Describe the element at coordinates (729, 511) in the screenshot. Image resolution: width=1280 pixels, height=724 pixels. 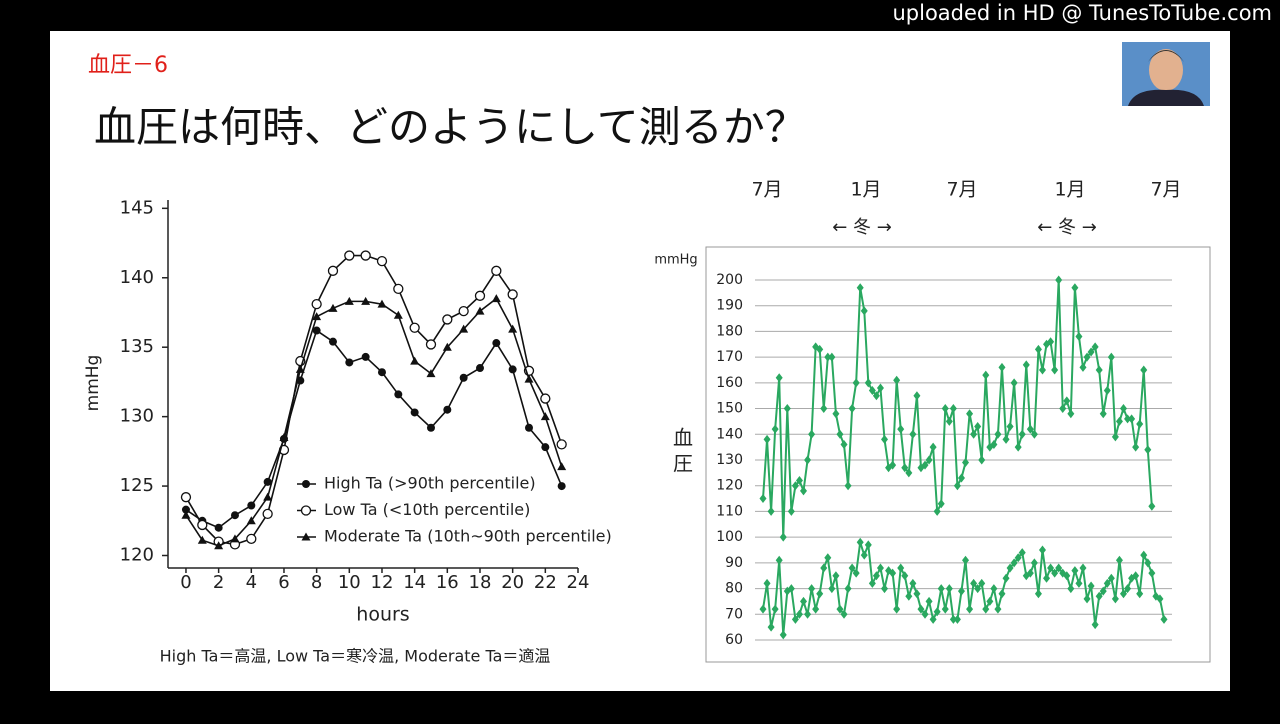
I see `y-tick-label: 110` at that location.